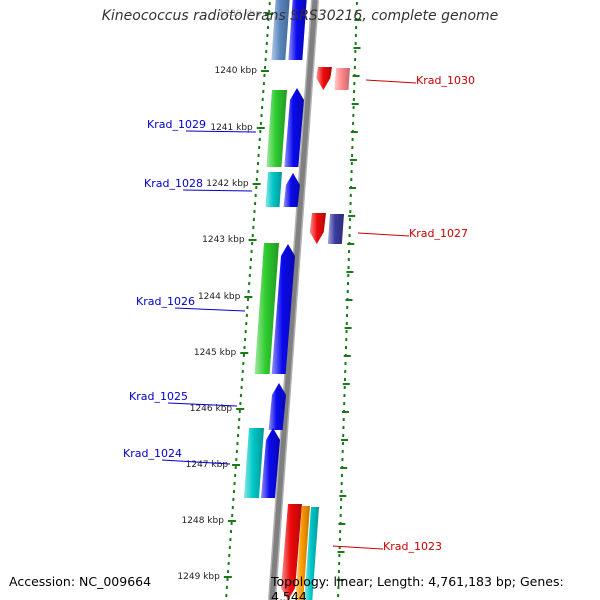 This screenshot has width=600, height=600. Describe the element at coordinates (198, 577) in the screenshot. I see `axis-tick-label: 1249 kbp` at that location.